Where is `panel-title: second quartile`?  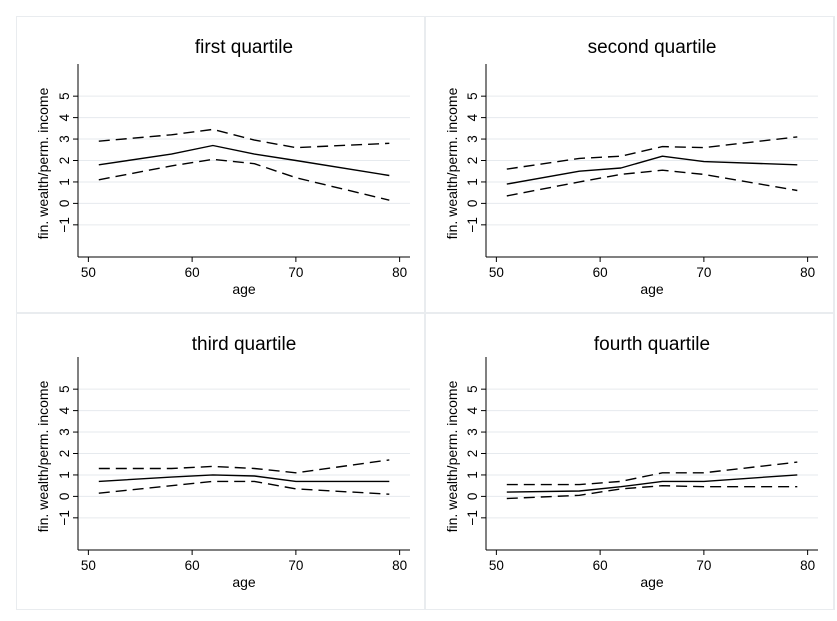
panel-title: second quartile is located at coordinates (652, 47).